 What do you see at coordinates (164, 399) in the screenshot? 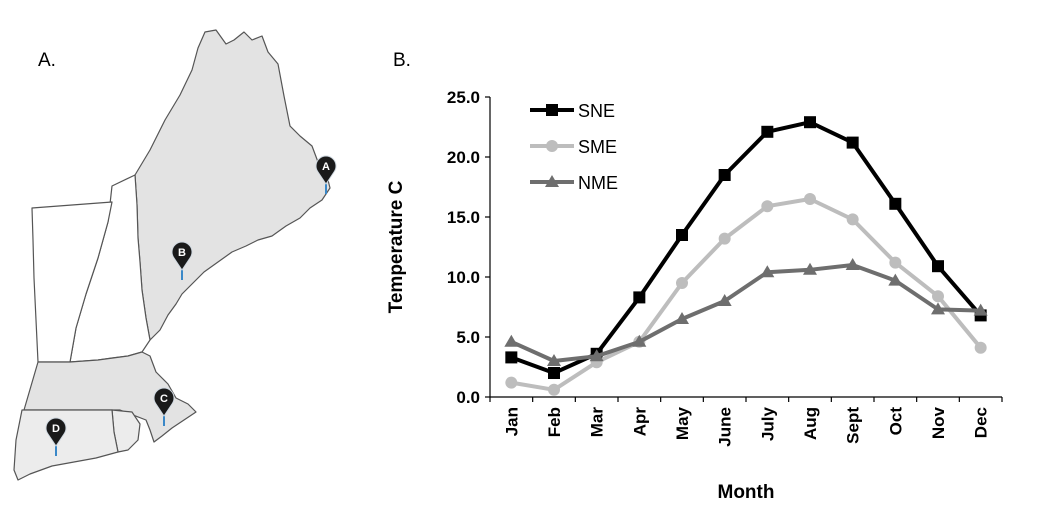
I see `map-marker-label: C` at bounding box center [164, 399].